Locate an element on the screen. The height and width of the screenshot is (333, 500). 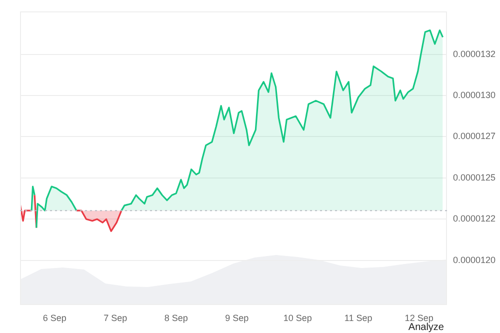
x-tick-label: 12 Sep is located at coordinates (419, 317).